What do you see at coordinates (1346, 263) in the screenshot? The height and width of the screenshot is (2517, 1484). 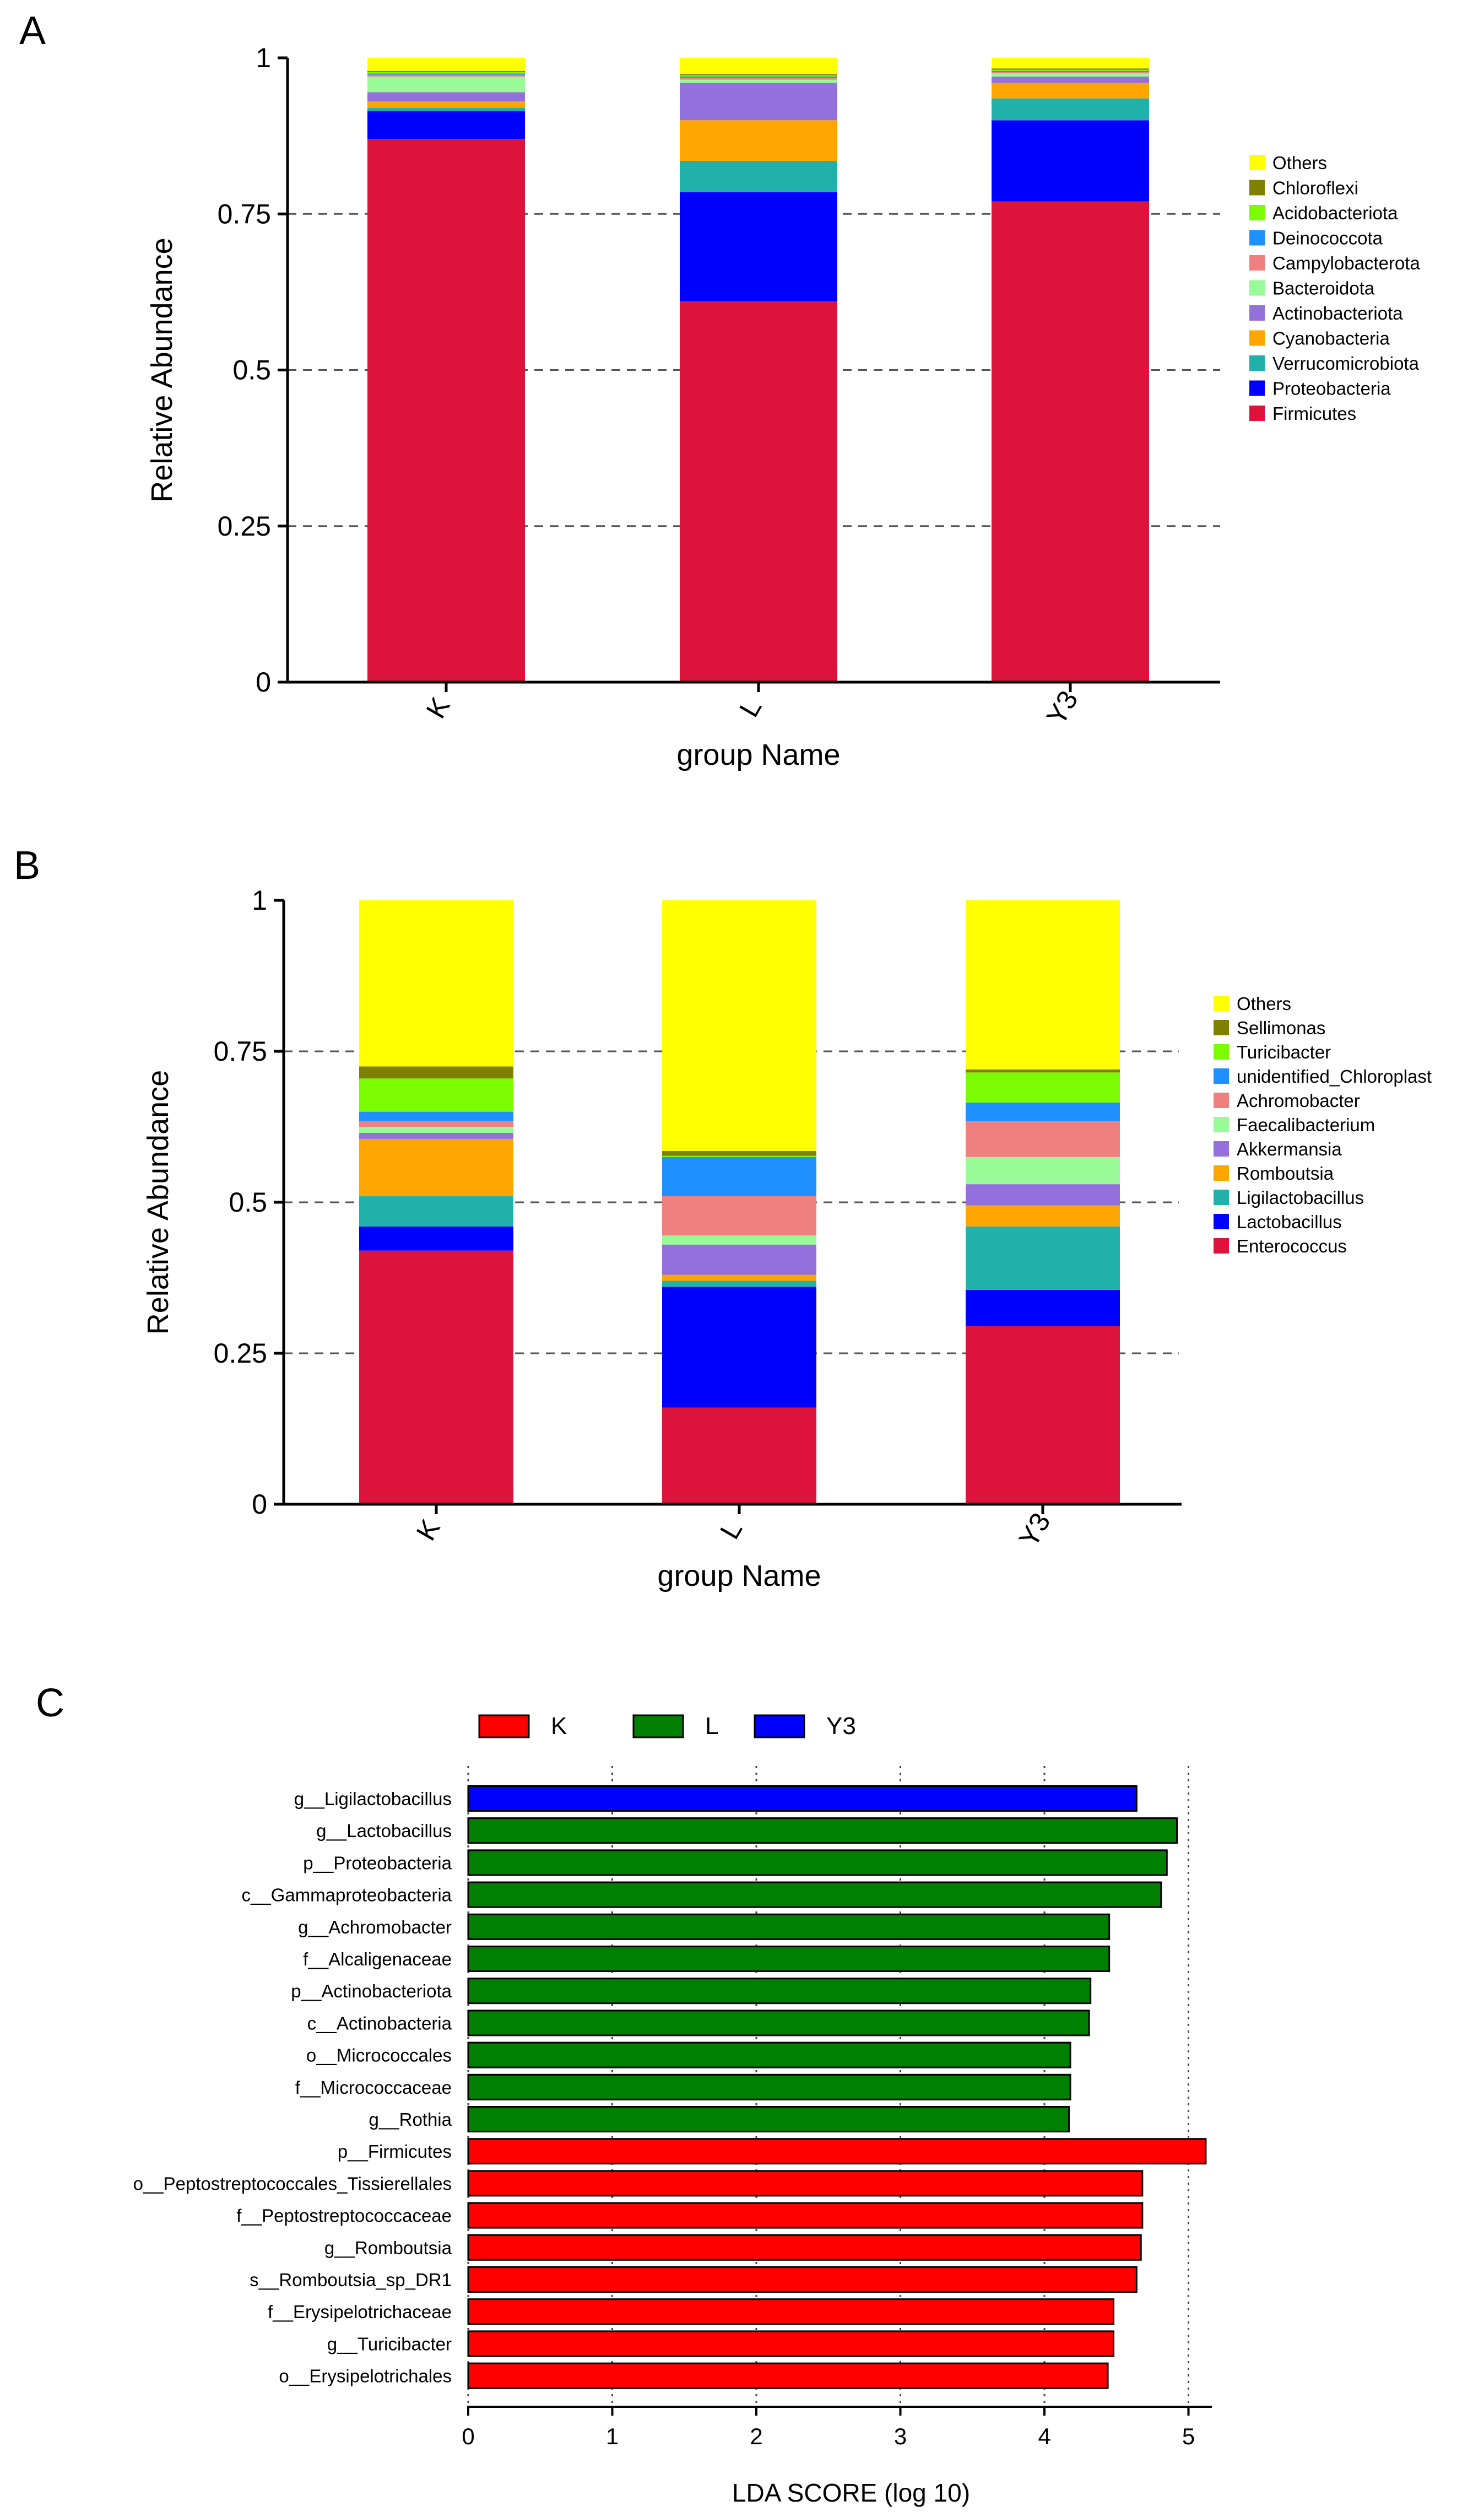 I see `panel-a-legend-label: Campylobacterota` at bounding box center [1346, 263].